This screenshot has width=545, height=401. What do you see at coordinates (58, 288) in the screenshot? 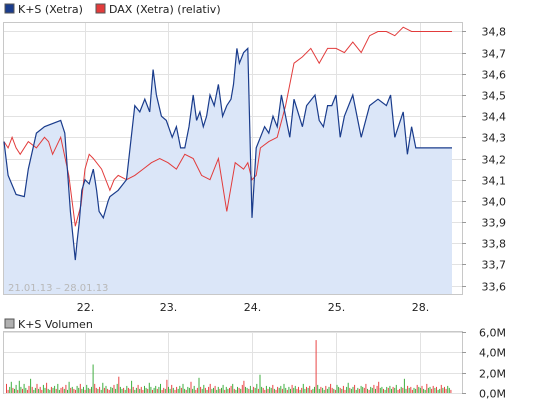
I see `date-range-caption: 21.01.13 – 28.01.13` at bounding box center [58, 288].